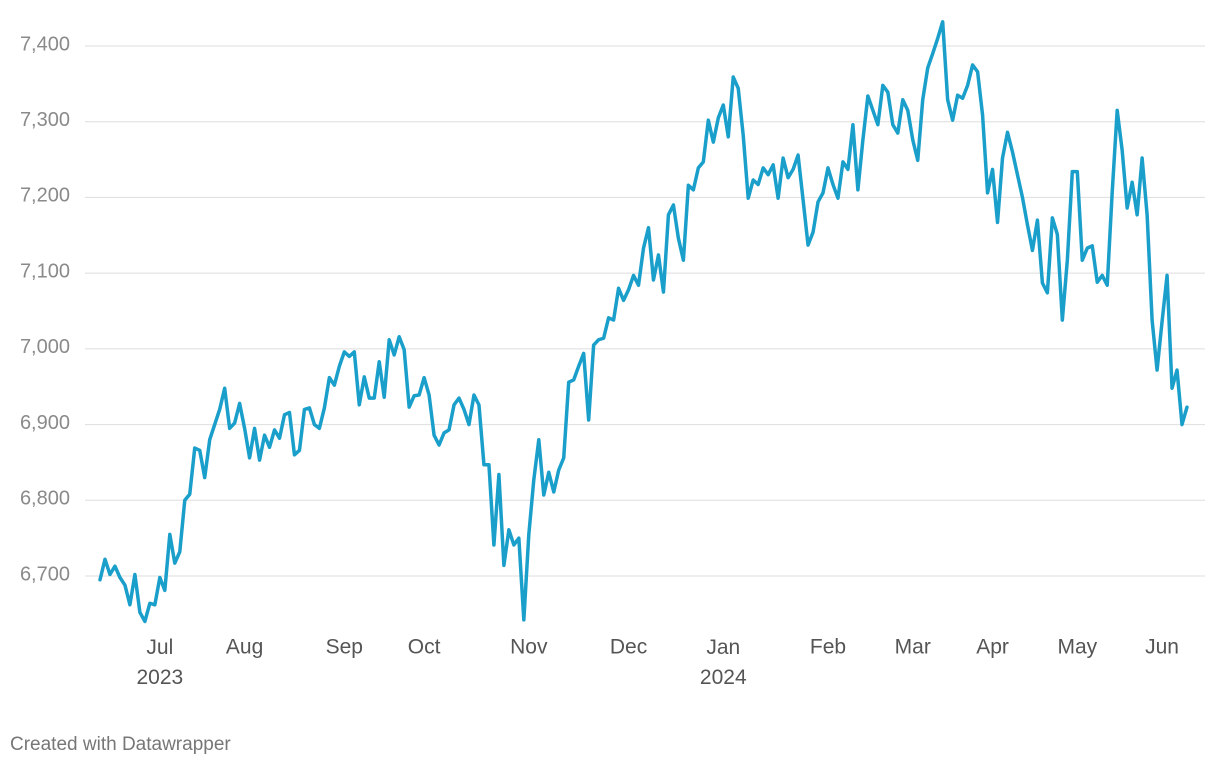 This screenshot has width=1220, height=768. What do you see at coordinates (992, 647) in the screenshot?
I see `x-tick-label: Apr` at bounding box center [992, 647].